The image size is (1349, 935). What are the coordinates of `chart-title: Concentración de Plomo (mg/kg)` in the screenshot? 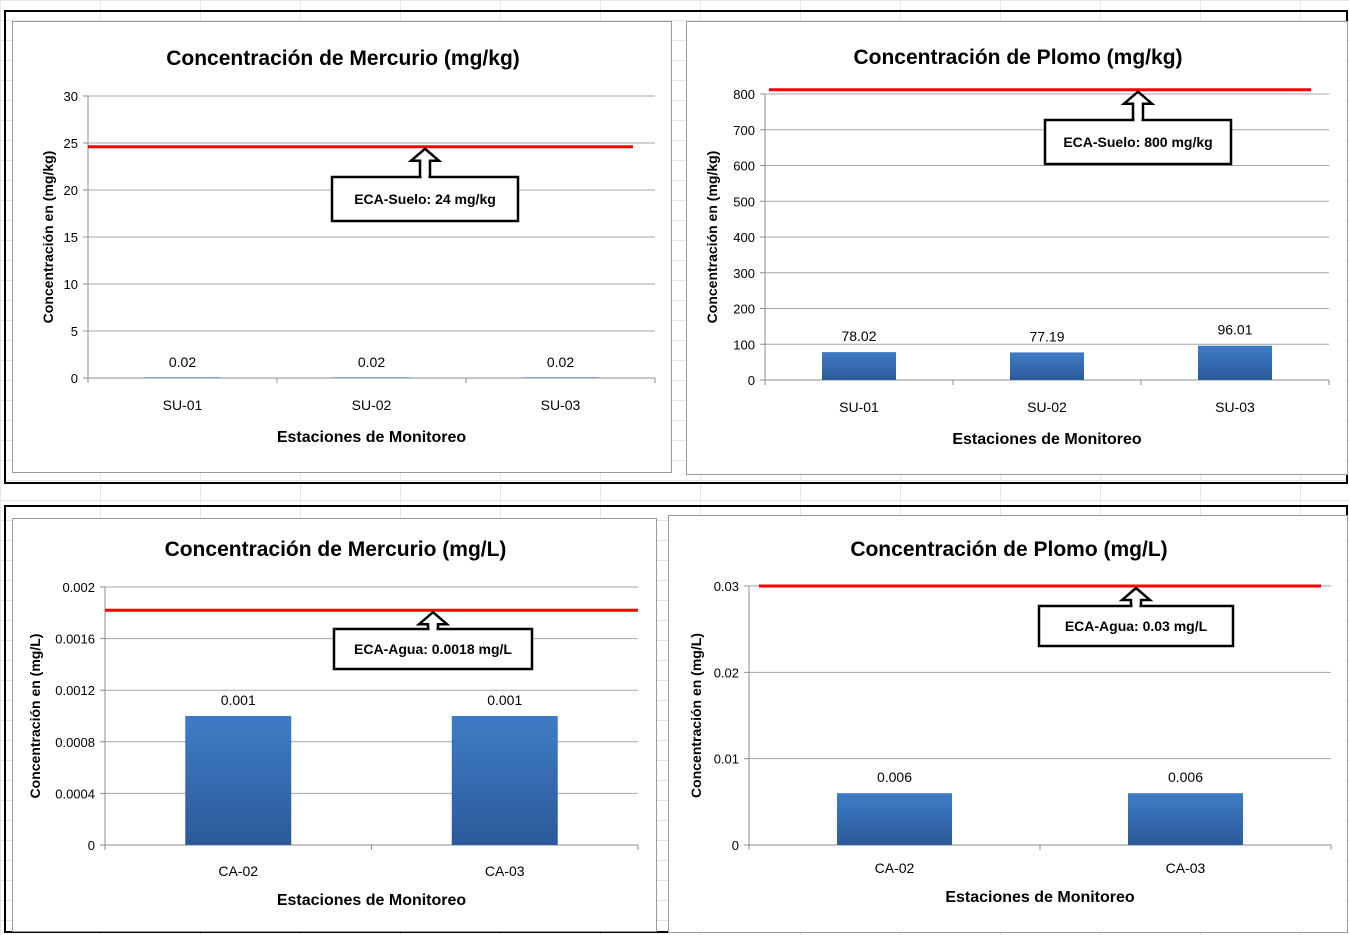 It's located at (1017, 57).